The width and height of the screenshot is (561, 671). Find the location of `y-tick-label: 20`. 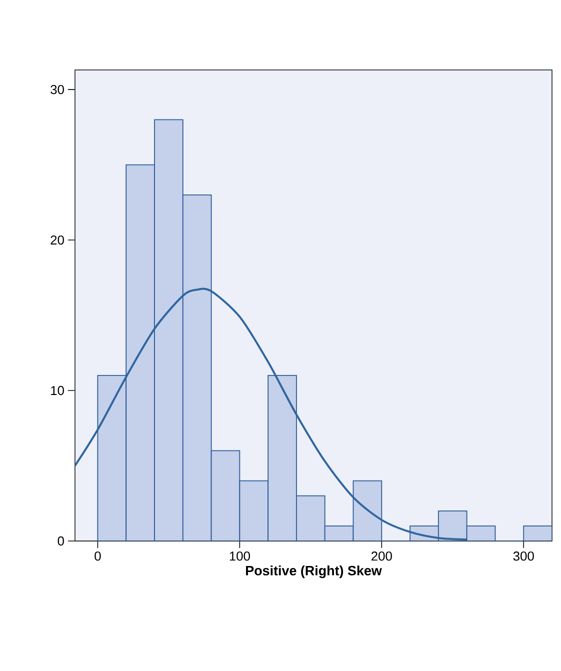

y-tick-label: 20 is located at coordinates (57, 240).